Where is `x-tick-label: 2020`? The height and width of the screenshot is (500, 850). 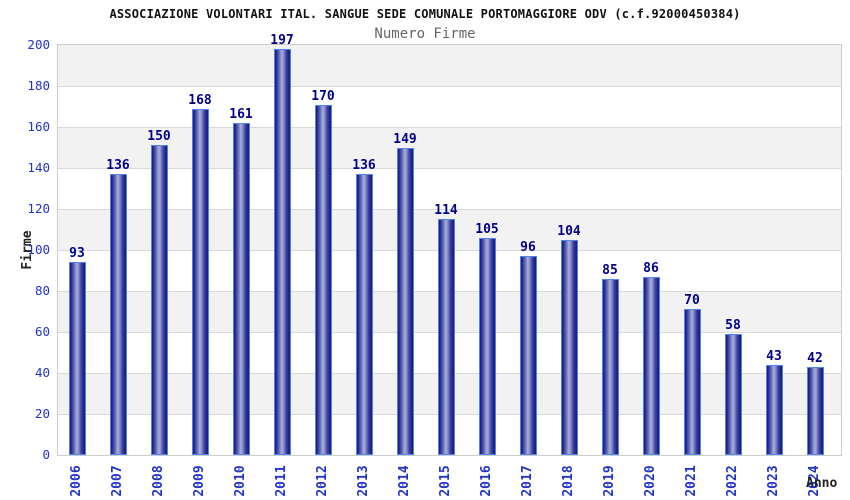
x-tick-label: 2020 is located at coordinates (650, 481).